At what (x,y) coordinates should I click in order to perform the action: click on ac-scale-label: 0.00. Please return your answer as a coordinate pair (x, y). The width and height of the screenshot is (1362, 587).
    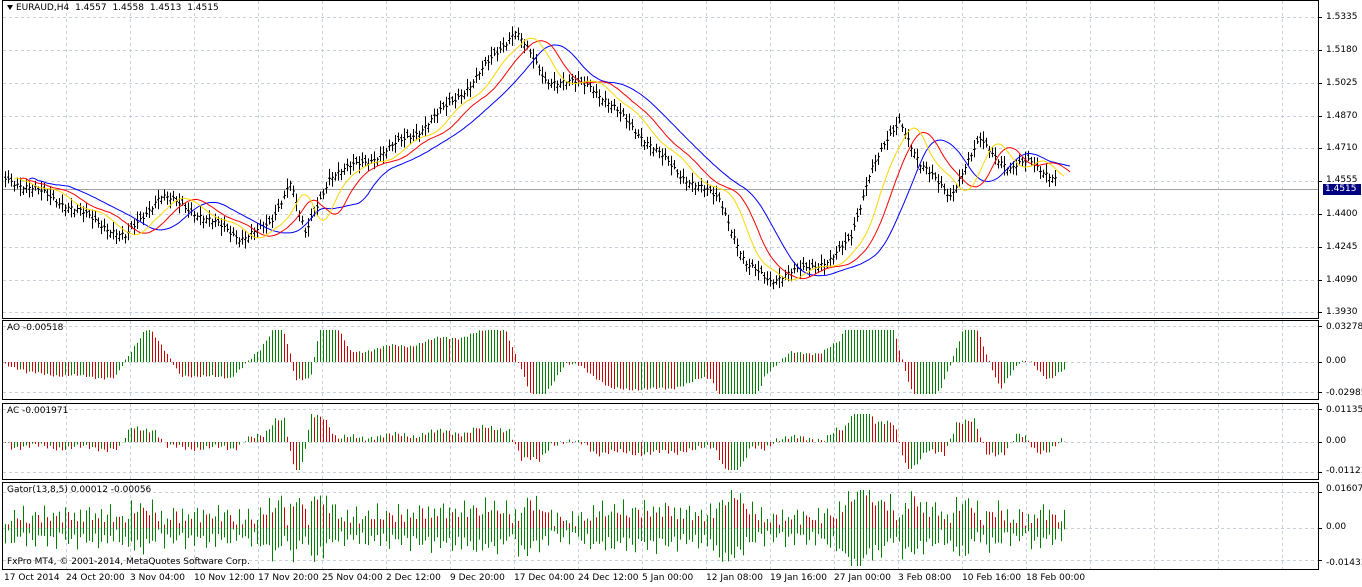
    Looking at the image, I should click on (1336, 441).